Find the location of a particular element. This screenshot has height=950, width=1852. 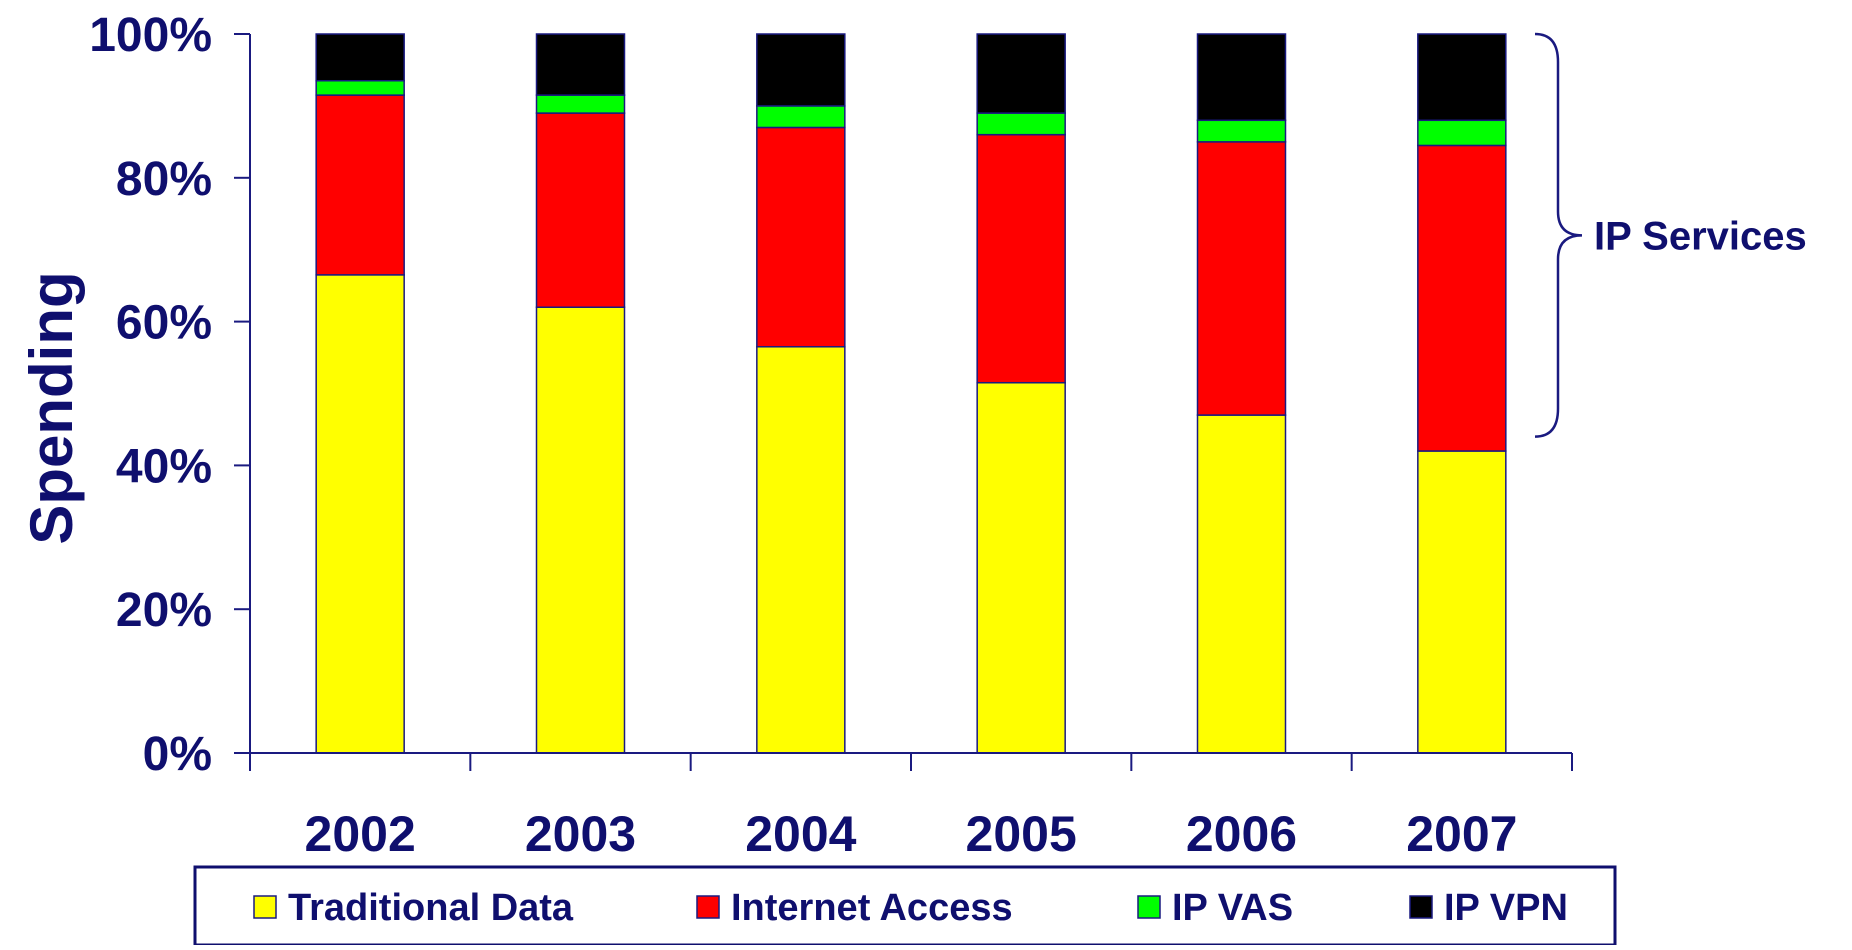

bar-ip-vas-2006 is located at coordinates (1241, 131).